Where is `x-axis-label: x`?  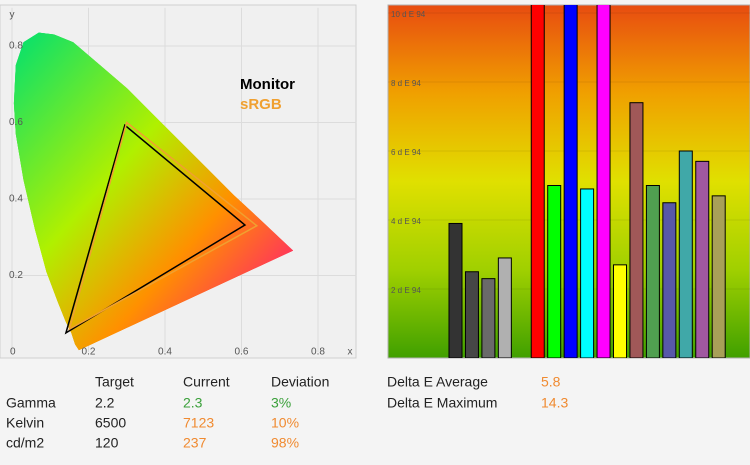
x-axis-label: x is located at coordinates (350, 352).